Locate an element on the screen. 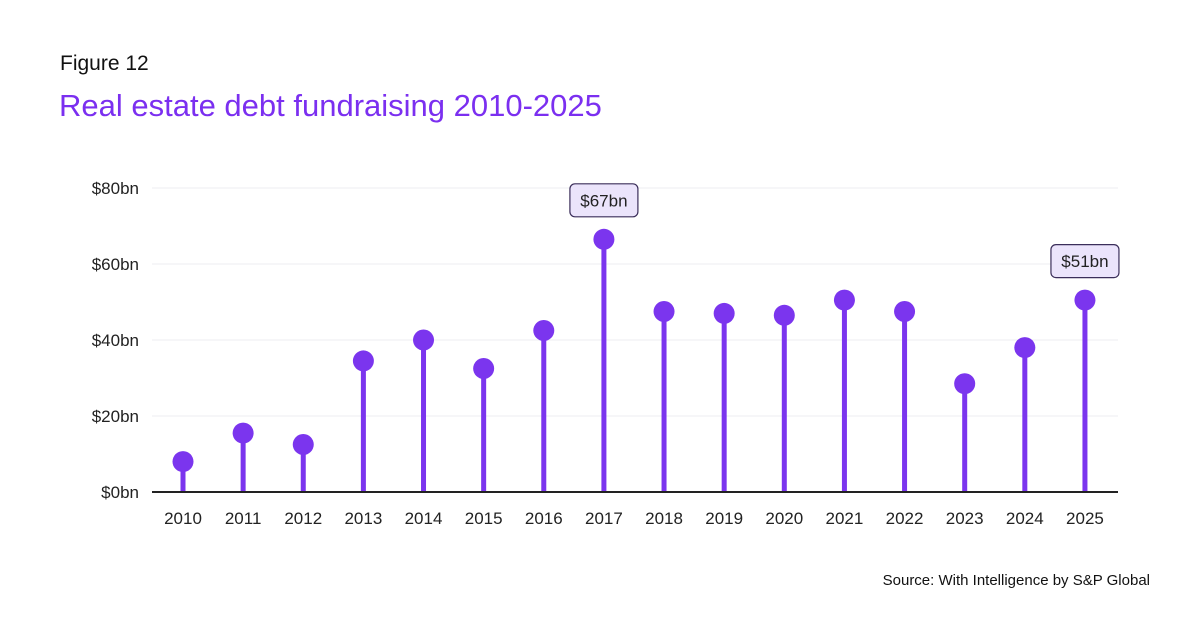 The width and height of the screenshot is (1192, 618). x-tick-label: 2013 is located at coordinates (363, 518).